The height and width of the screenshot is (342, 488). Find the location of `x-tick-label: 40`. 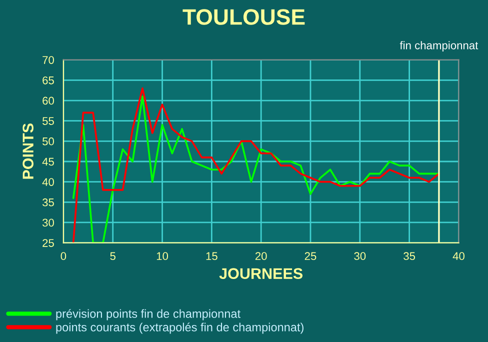

x-tick-label: 40 is located at coordinates (458, 256).